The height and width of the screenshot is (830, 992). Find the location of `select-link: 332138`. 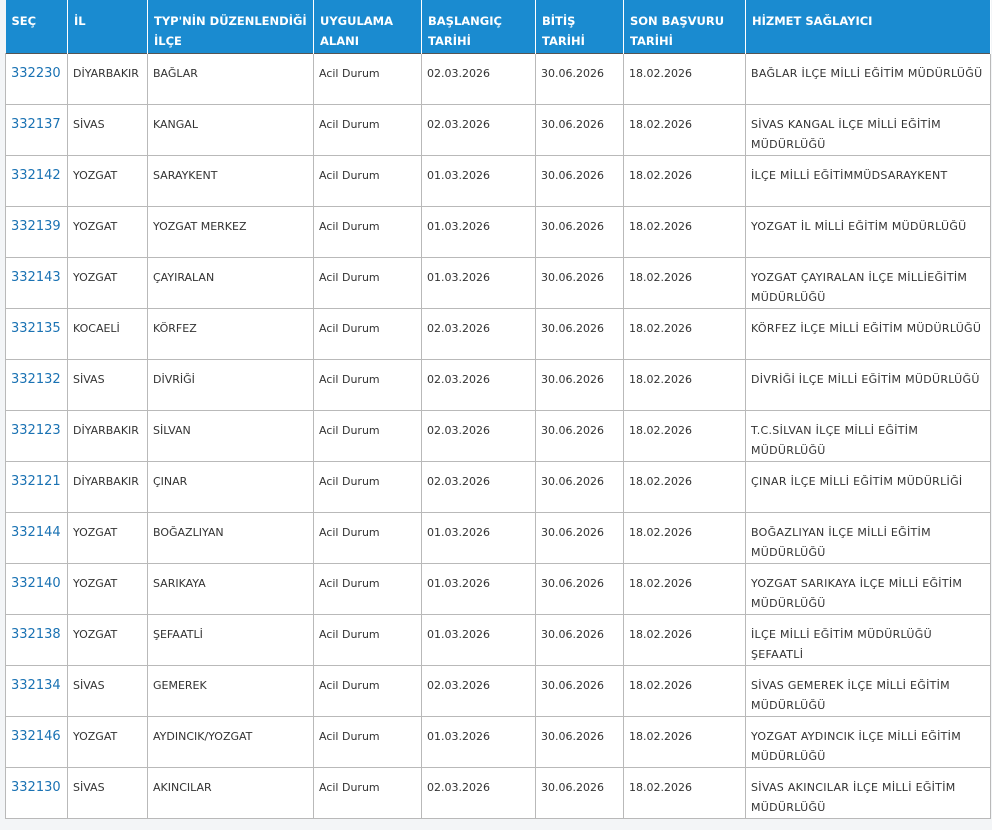

select-link: 332138 is located at coordinates (36, 640).